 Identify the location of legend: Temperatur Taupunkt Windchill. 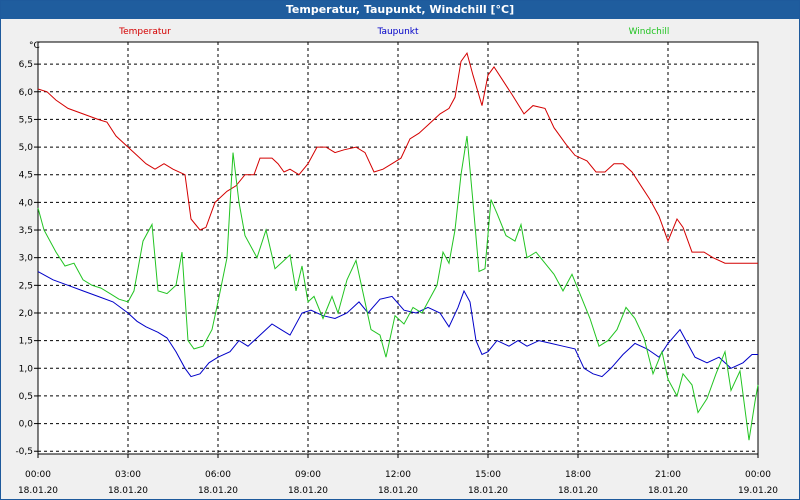
(393, 32).